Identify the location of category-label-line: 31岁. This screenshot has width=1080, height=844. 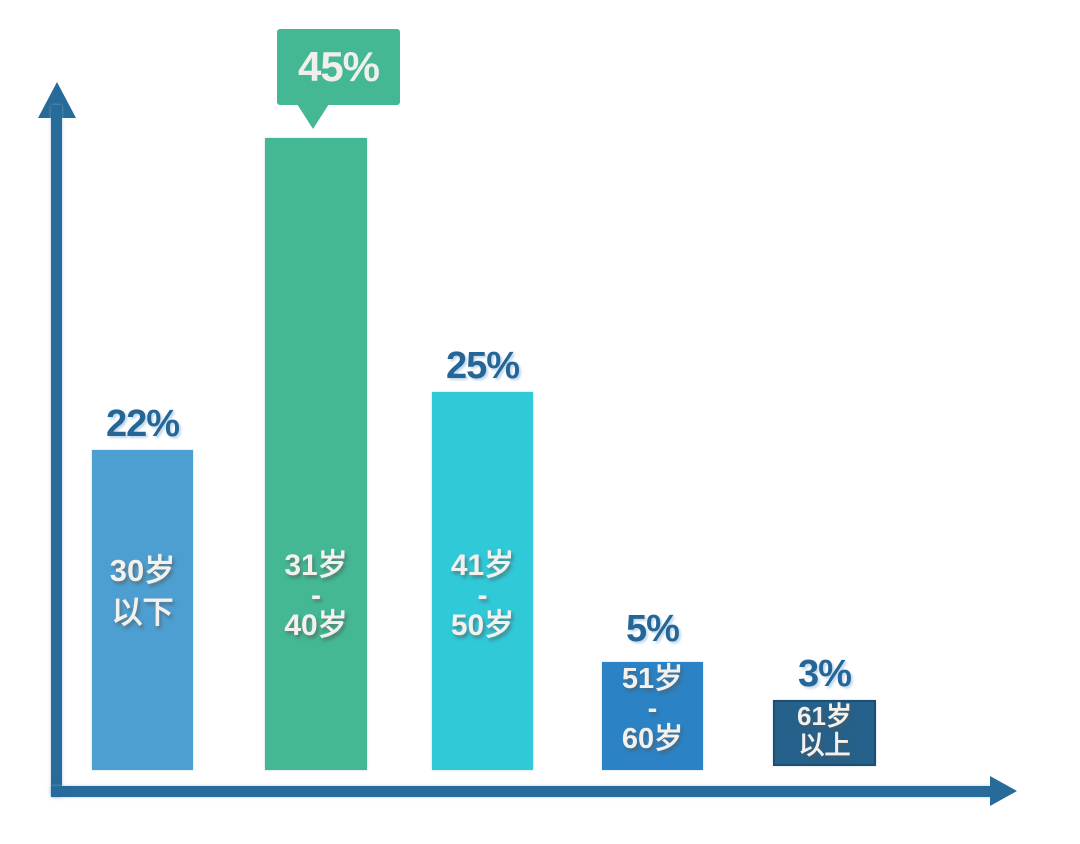
(316, 565).